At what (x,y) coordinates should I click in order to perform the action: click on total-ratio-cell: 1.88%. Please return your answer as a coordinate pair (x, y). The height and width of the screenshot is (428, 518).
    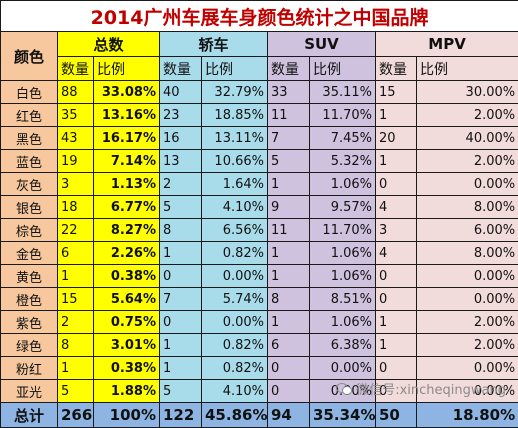
    Looking at the image, I should click on (127, 391).